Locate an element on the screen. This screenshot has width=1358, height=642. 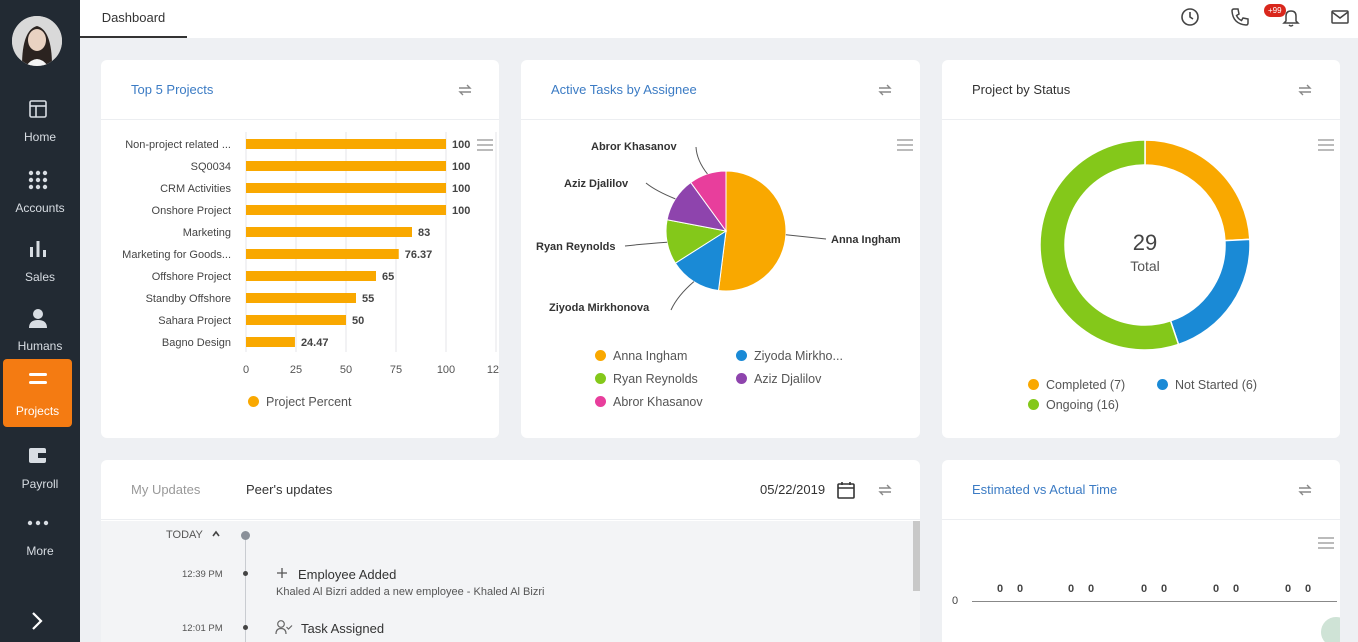
sidebar-item-label: Payroll is located at coordinates (40, 484).